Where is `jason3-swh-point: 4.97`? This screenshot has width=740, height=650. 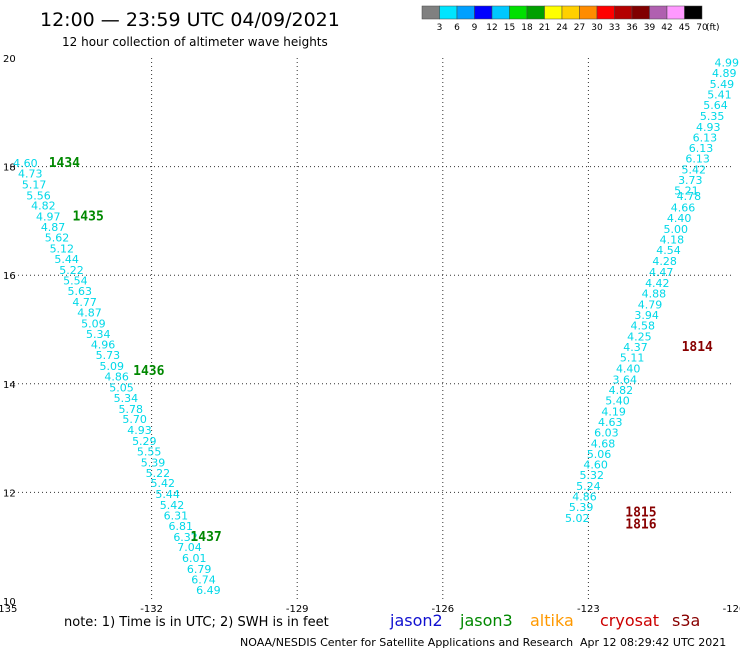 jason3-swh-point: 4.97 is located at coordinates (48, 217).